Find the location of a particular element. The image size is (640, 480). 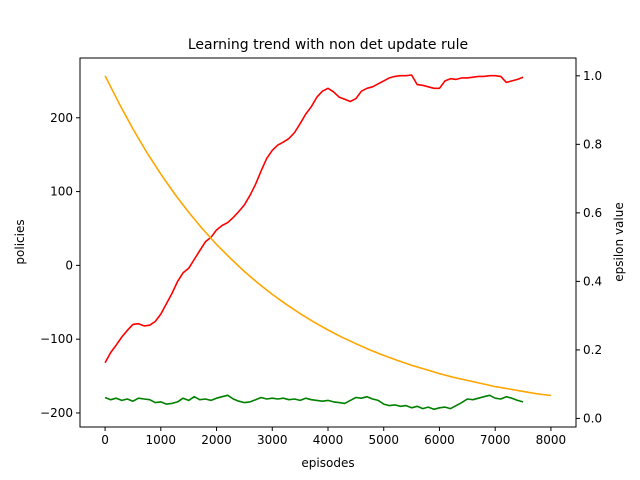

y2-tick-label: 0.0 is located at coordinates (592, 418).